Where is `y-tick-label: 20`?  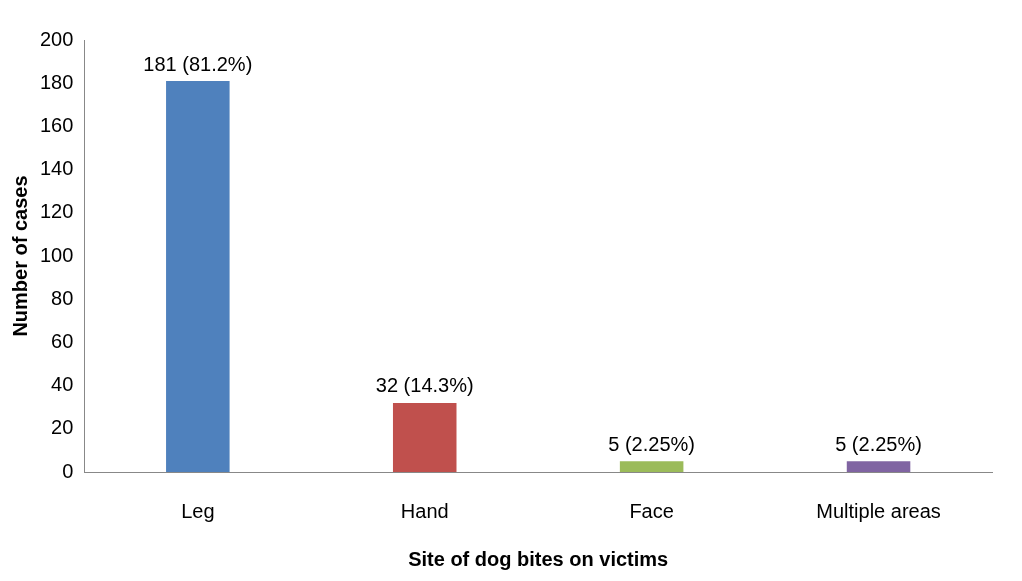
y-tick-label: 20 is located at coordinates (62, 427).